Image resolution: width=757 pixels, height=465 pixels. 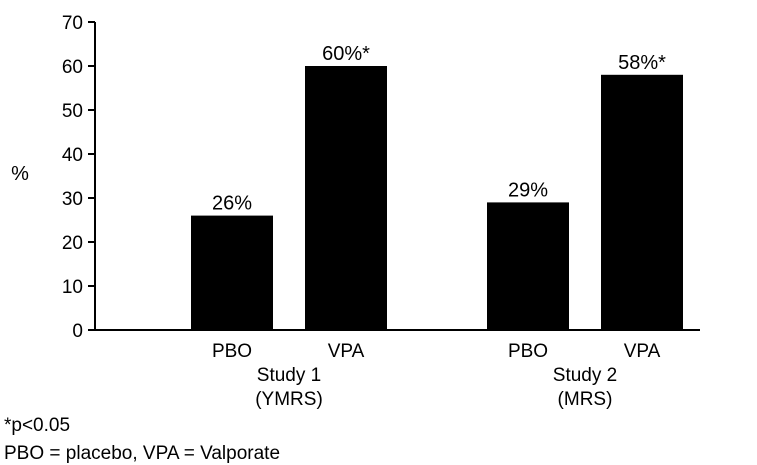 I want to click on y-tick-label: 0, so click(x=77, y=331).